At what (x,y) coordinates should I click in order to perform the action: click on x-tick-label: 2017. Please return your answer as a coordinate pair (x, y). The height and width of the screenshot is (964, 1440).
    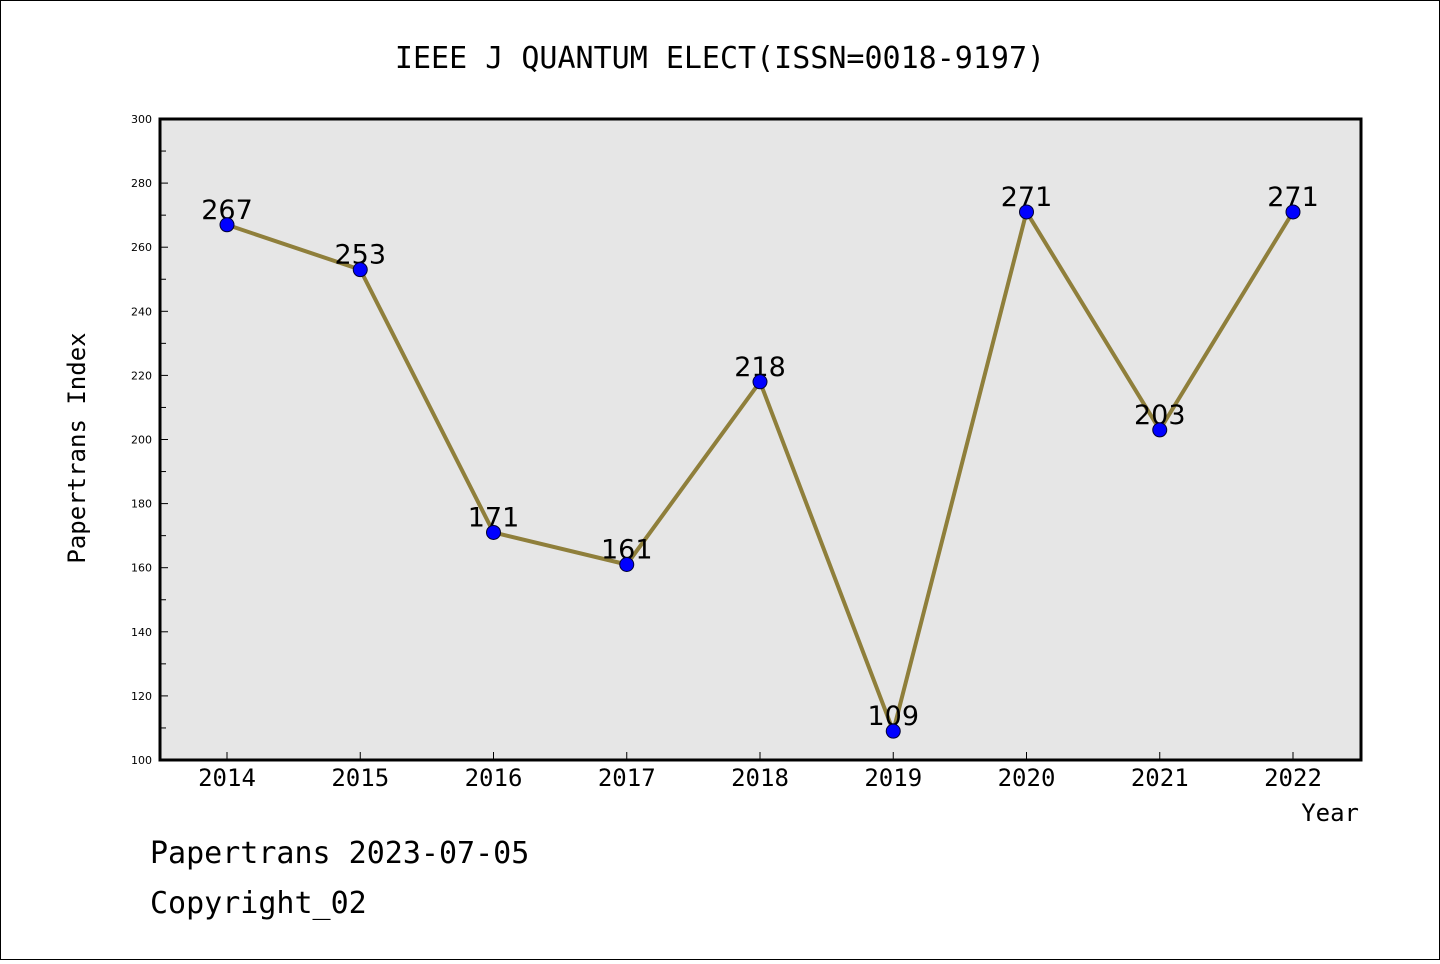
    Looking at the image, I should click on (627, 778).